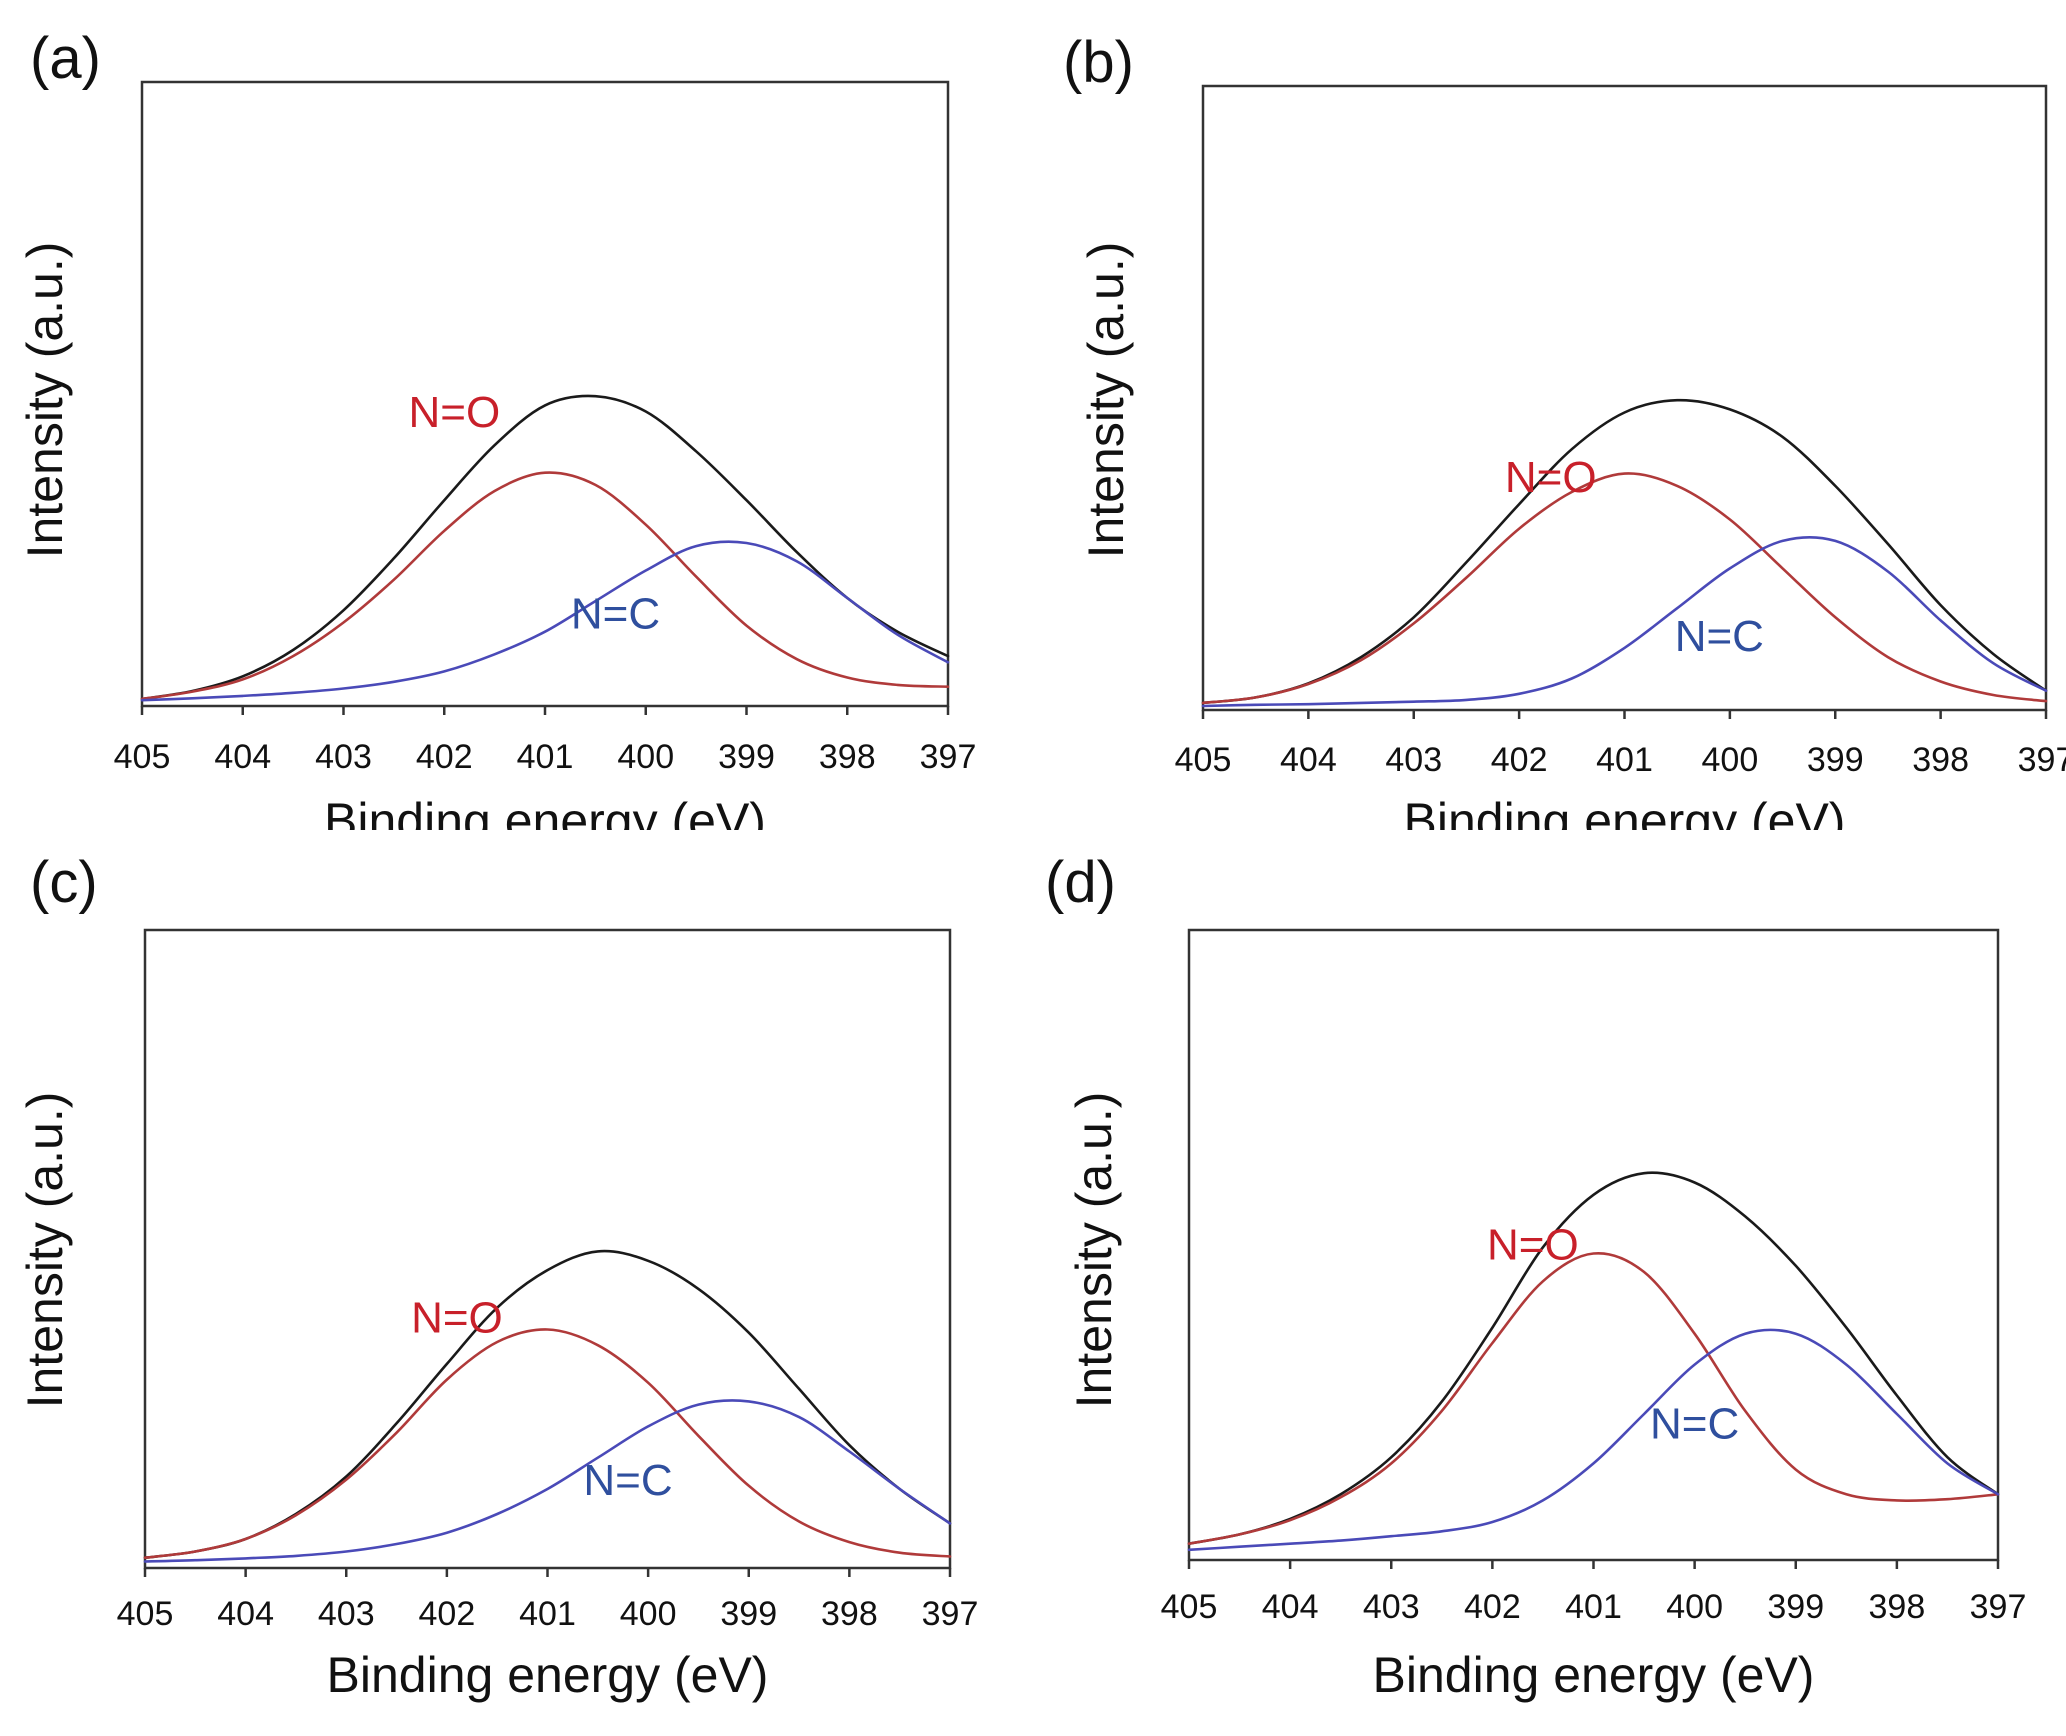  I want to click on panel-letter: (a), so click(65, 58).